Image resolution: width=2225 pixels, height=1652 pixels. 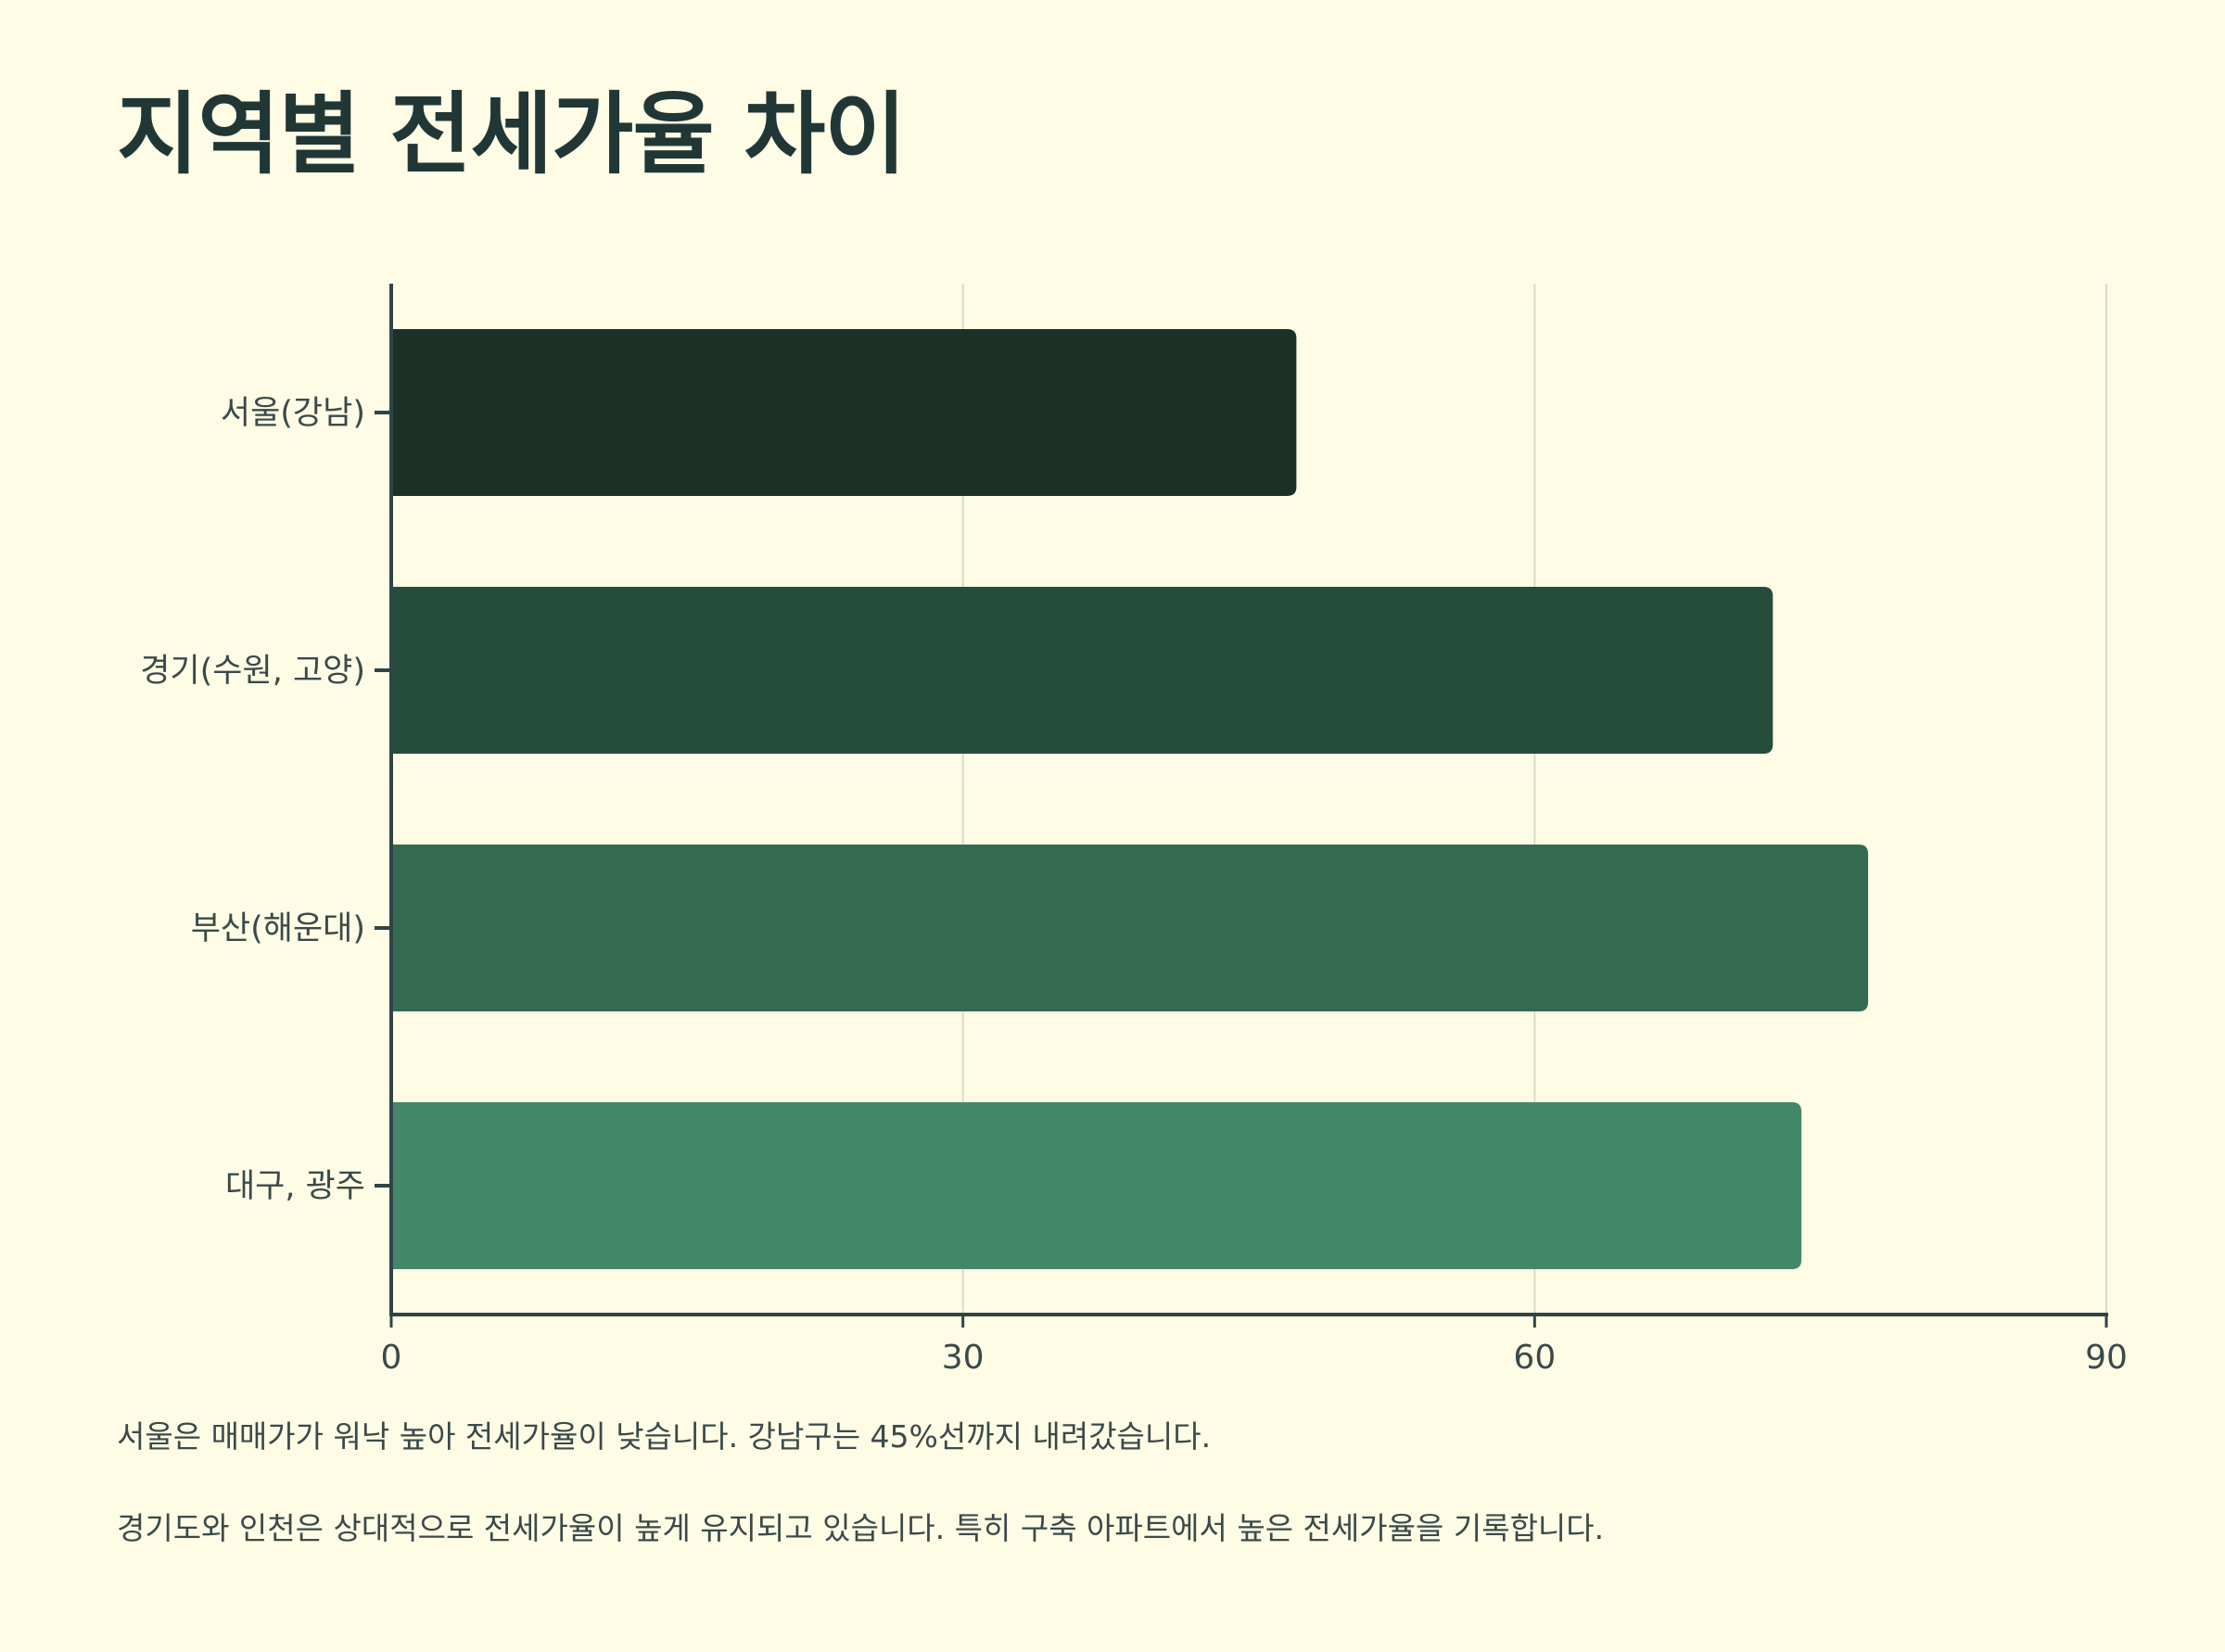 I want to click on category-label: 대구, 광주, so click(x=295, y=1186).